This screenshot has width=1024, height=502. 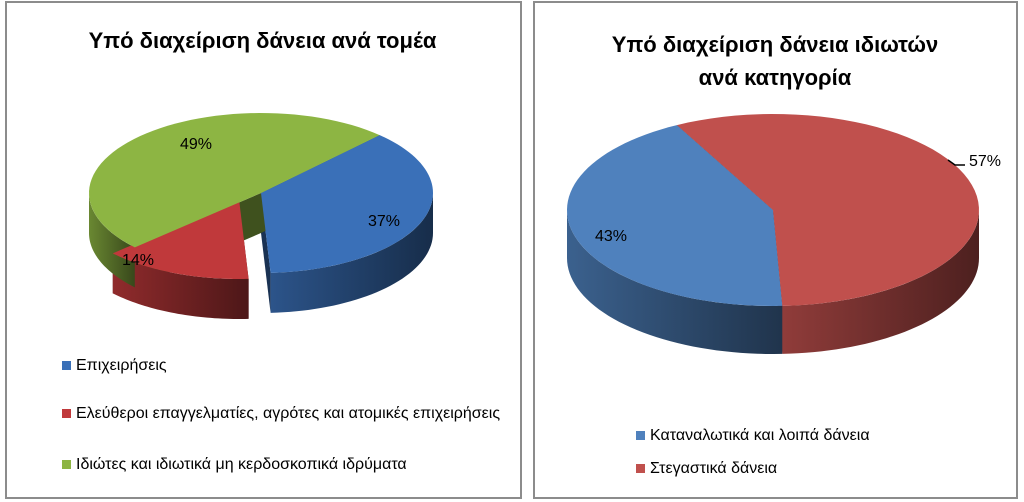 I want to click on pie-0-data-label-2: 49%, so click(x=196, y=144).